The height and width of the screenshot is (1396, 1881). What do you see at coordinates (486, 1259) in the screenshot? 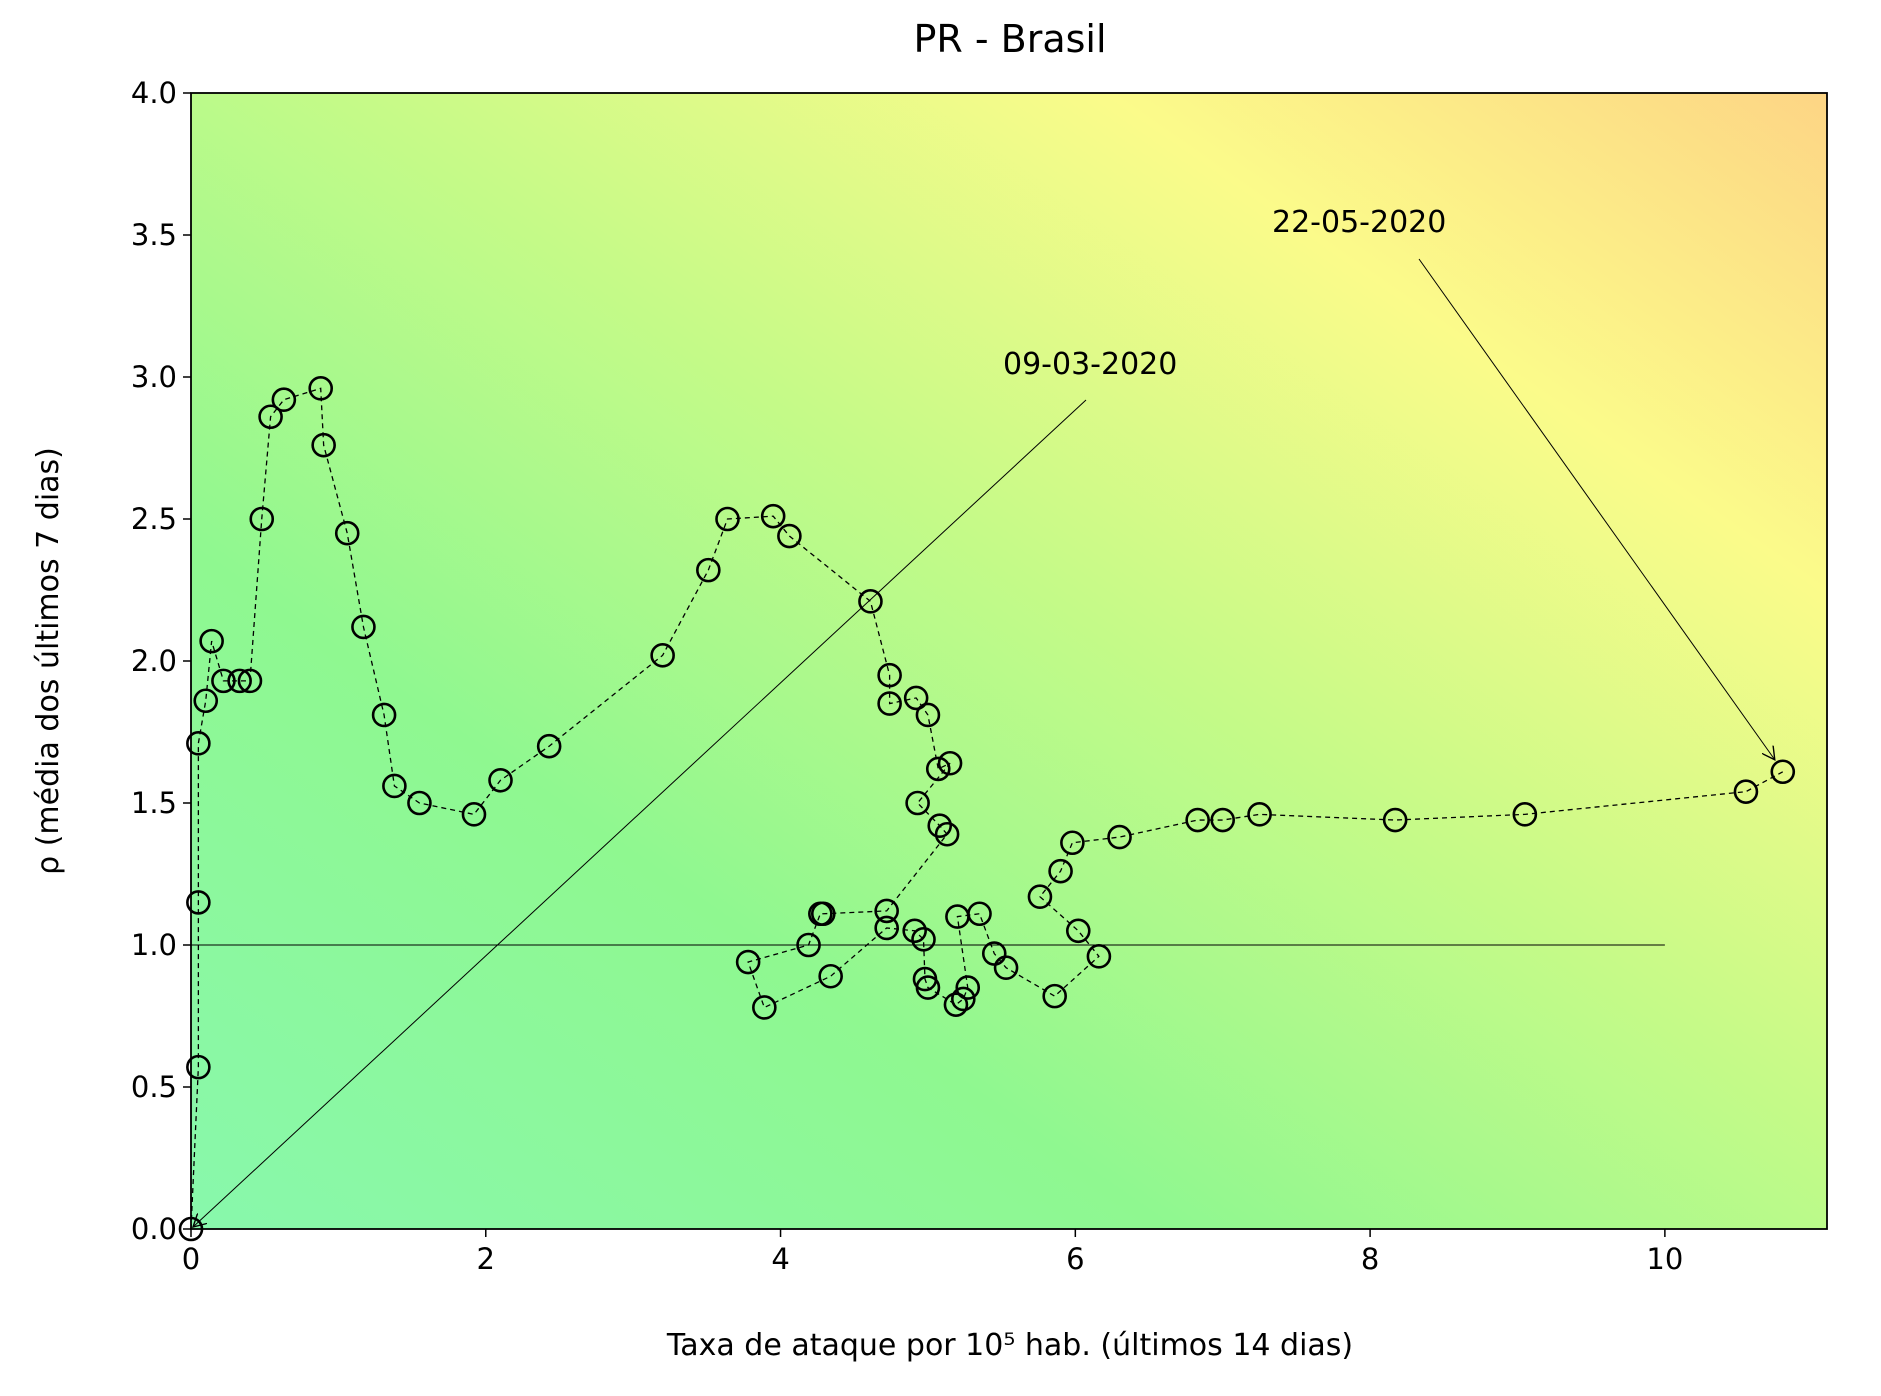
I see `x-tick-label: 2` at bounding box center [486, 1259].